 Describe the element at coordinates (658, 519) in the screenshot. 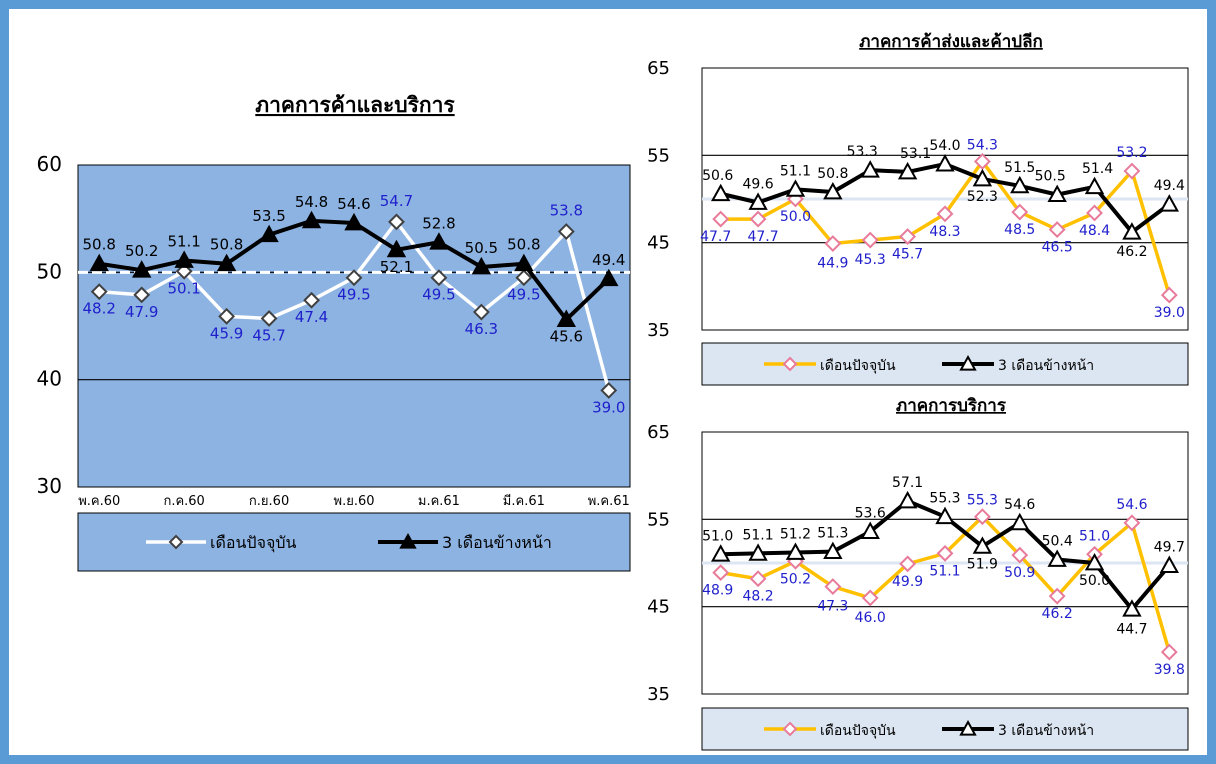

I see `y-tick-label: 55` at that location.